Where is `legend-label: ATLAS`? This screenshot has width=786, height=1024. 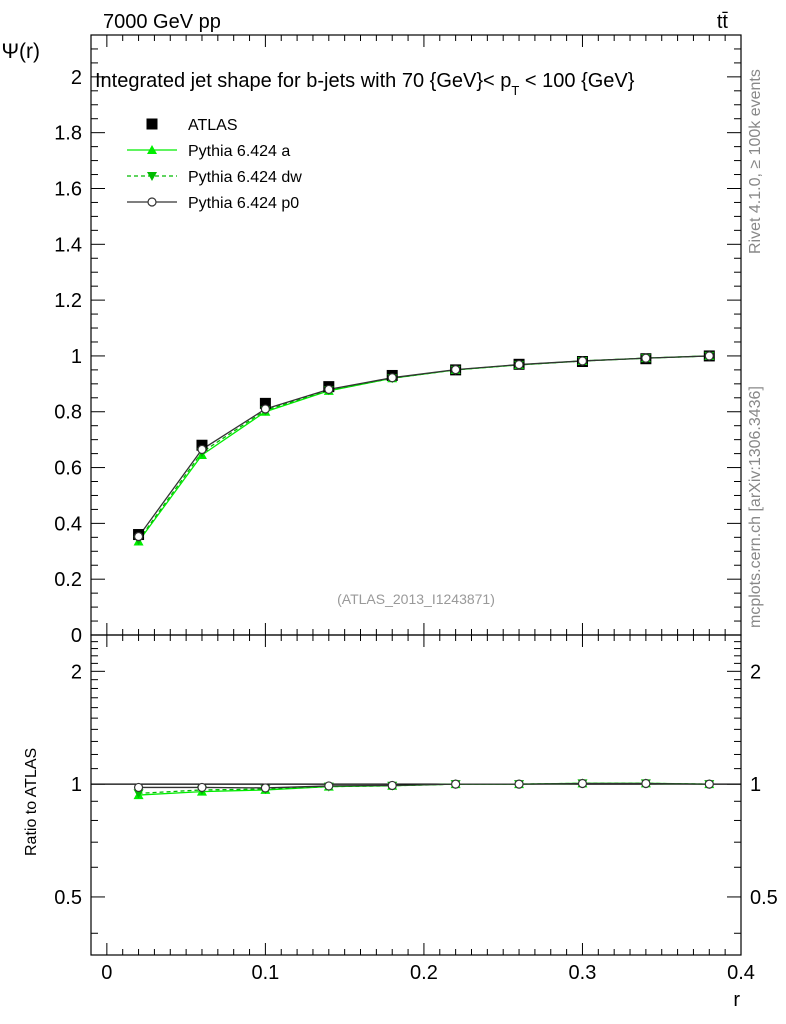
legend-label: ATLAS is located at coordinates (213, 125).